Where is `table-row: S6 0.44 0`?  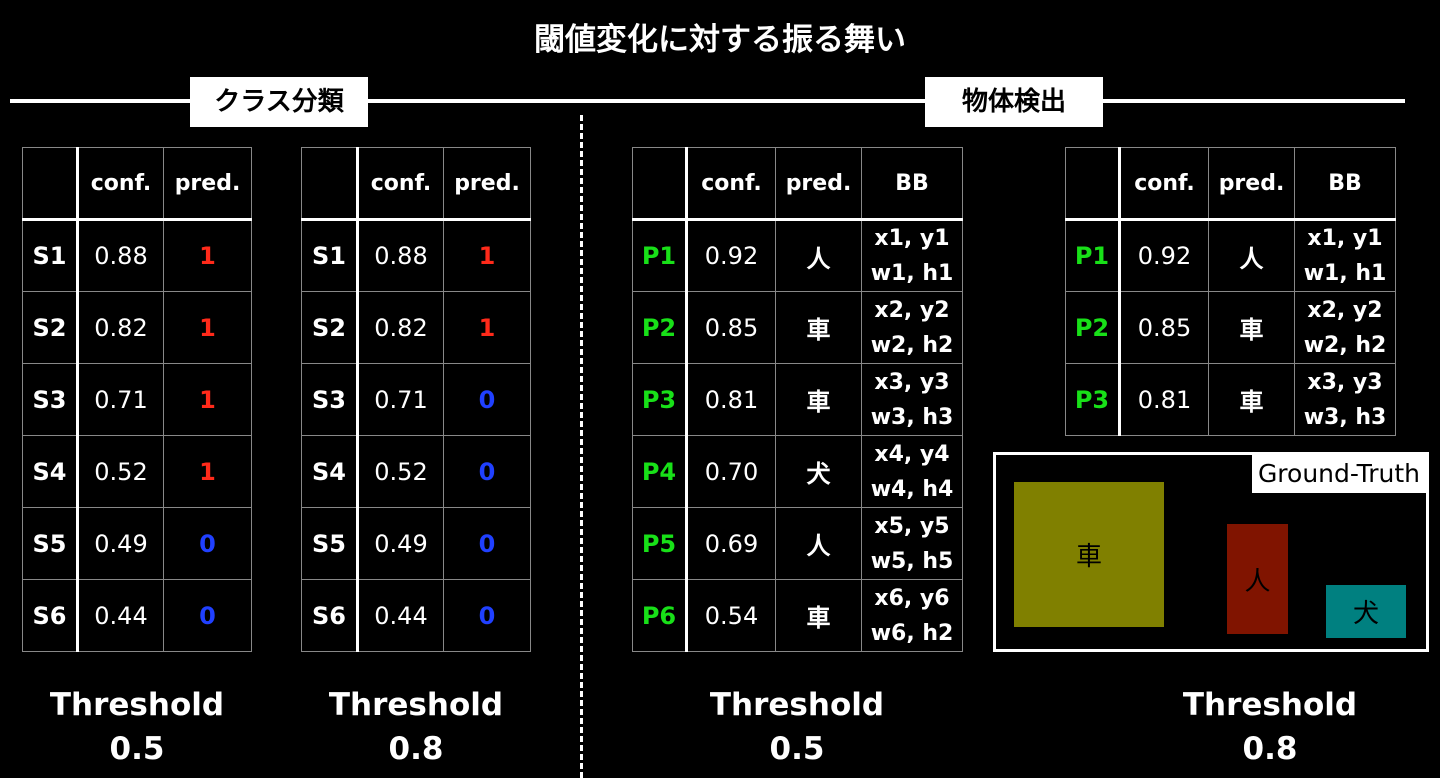
table-row: S6 0.44 0 is located at coordinates (416, 615).